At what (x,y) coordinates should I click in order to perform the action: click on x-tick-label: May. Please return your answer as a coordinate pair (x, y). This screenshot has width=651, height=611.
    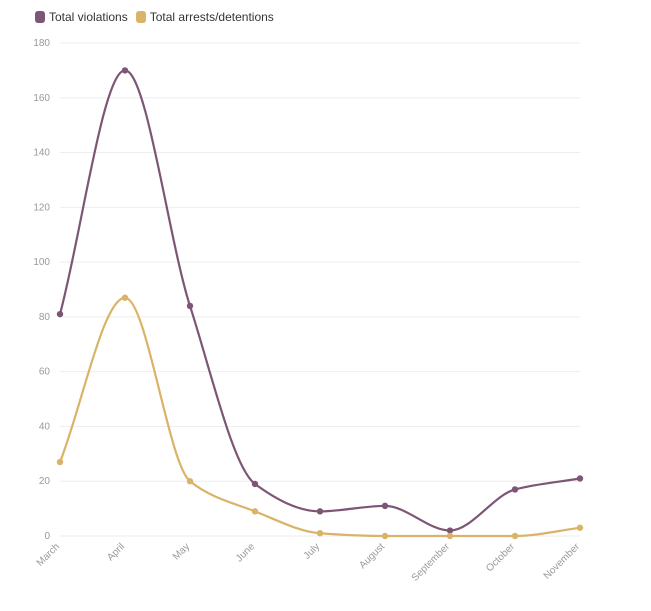
    Looking at the image, I should click on (181, 551).